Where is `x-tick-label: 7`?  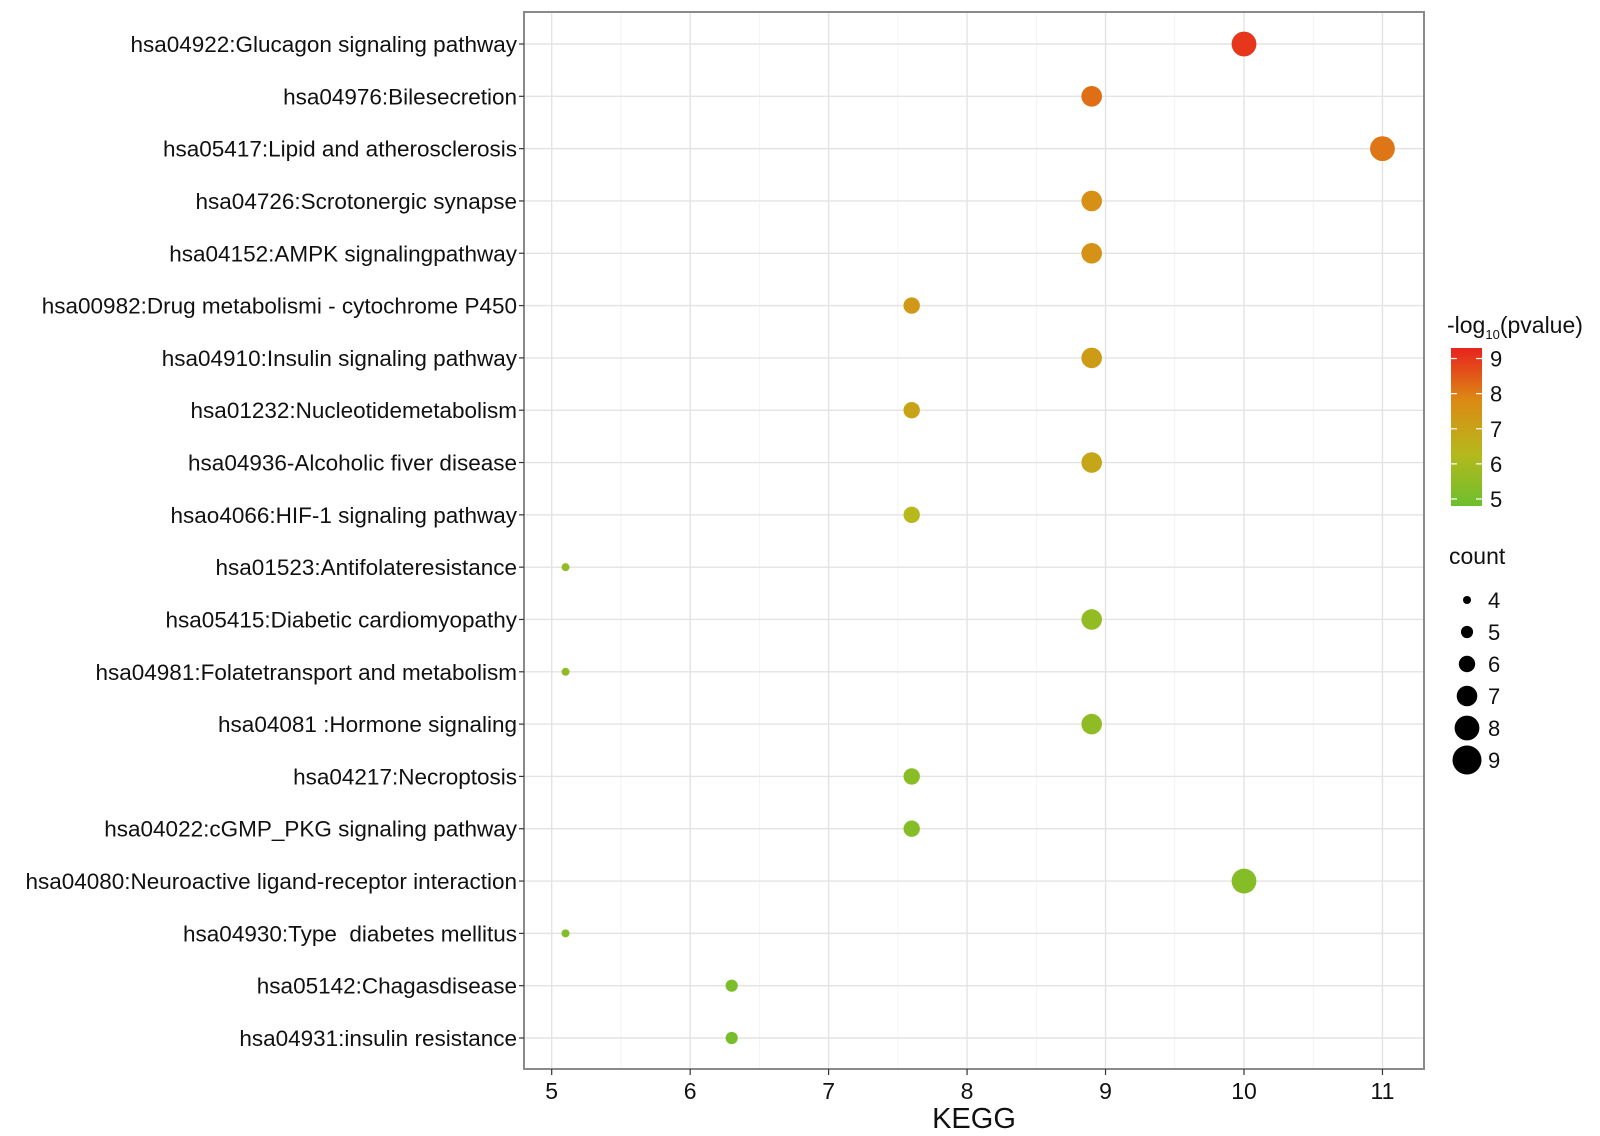 x-tick-label: 7 is located at coordinates (828, 1091).